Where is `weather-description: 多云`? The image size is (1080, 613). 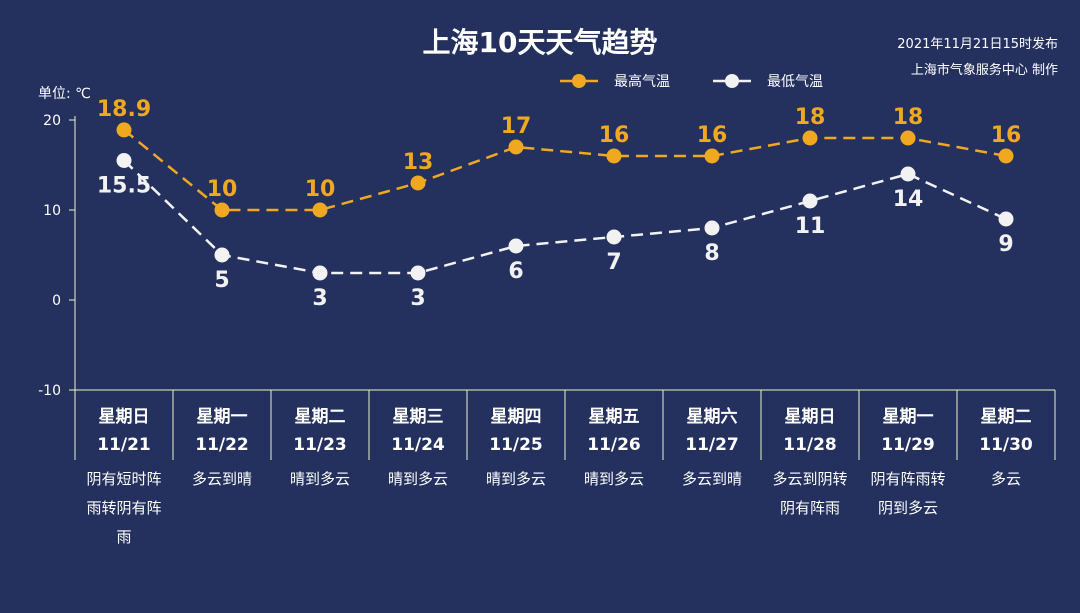
weather-description: 多云 is located at coordinates (1006, 479).